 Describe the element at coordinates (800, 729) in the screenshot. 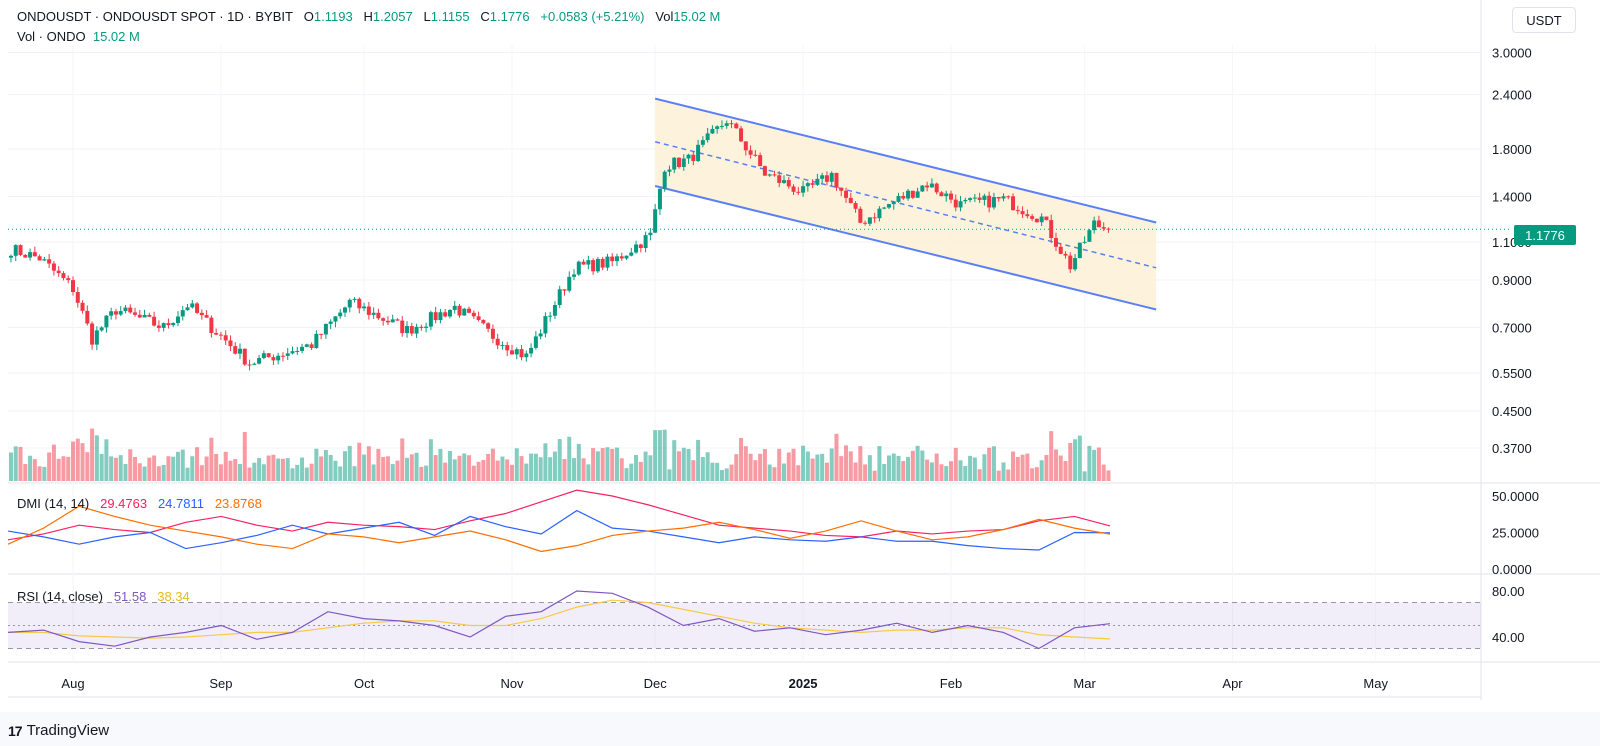

I see `footer-bar` at that location.